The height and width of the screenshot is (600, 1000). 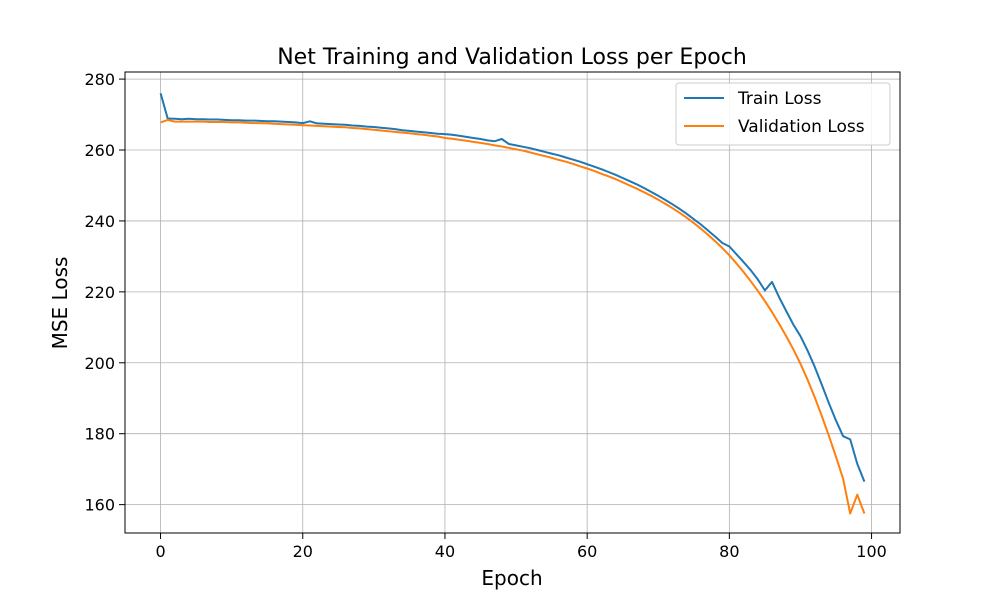 What do you see at coordinates (801, 127) in the screenshot?
I see `legend-label-validation-loss: Validation Loss` at bounding box center [801, 127].